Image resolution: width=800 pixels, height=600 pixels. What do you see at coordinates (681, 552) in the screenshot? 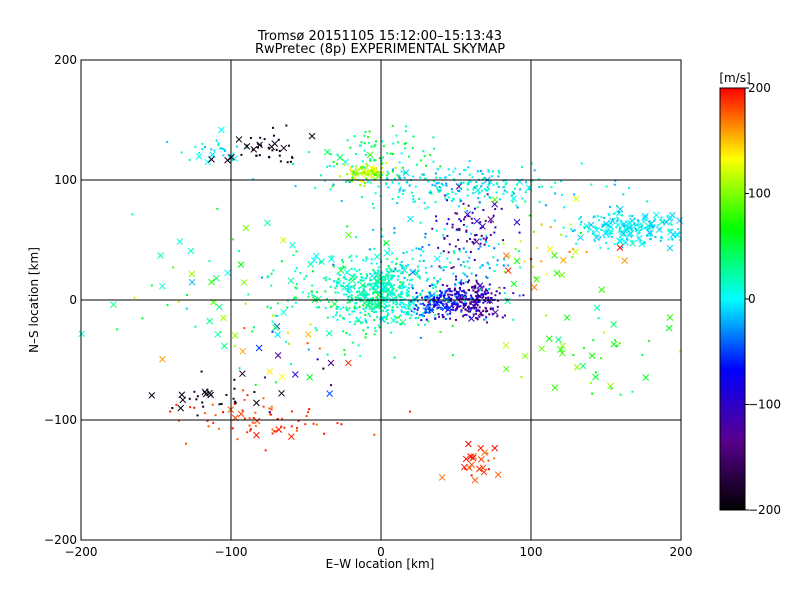
I see `x-tick-label: 200` at bounding box center [681, 552].